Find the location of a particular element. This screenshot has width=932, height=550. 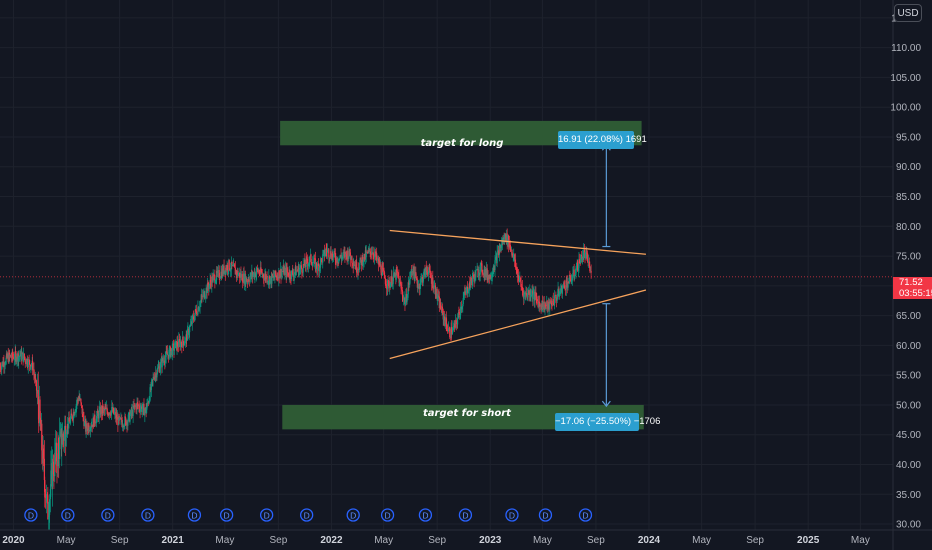

long-target-label: target for long is located at coordinates (462, 143).